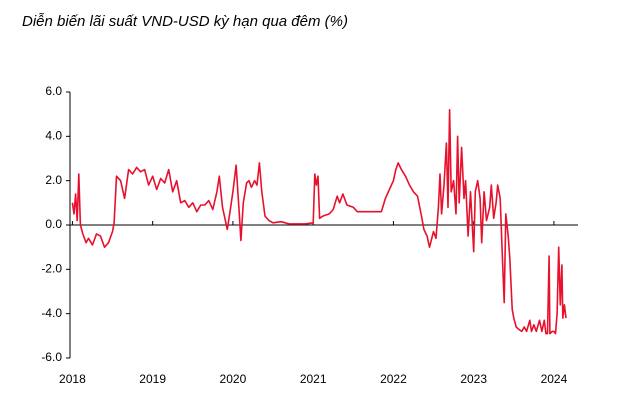 This screenshot has height=406, width=623. Describe the element at coordinates (51, 269) in the screenshot. I see `y-tick-label: -2.0` at that location.